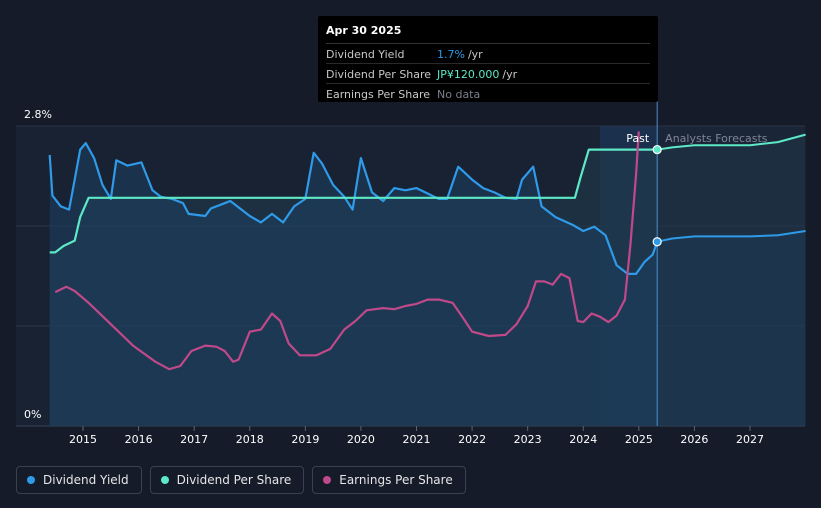 Image resolution: width=821 pixels, height=508 pixels. I want to click on forecast-area-dividend-yield, so click(731, 328).